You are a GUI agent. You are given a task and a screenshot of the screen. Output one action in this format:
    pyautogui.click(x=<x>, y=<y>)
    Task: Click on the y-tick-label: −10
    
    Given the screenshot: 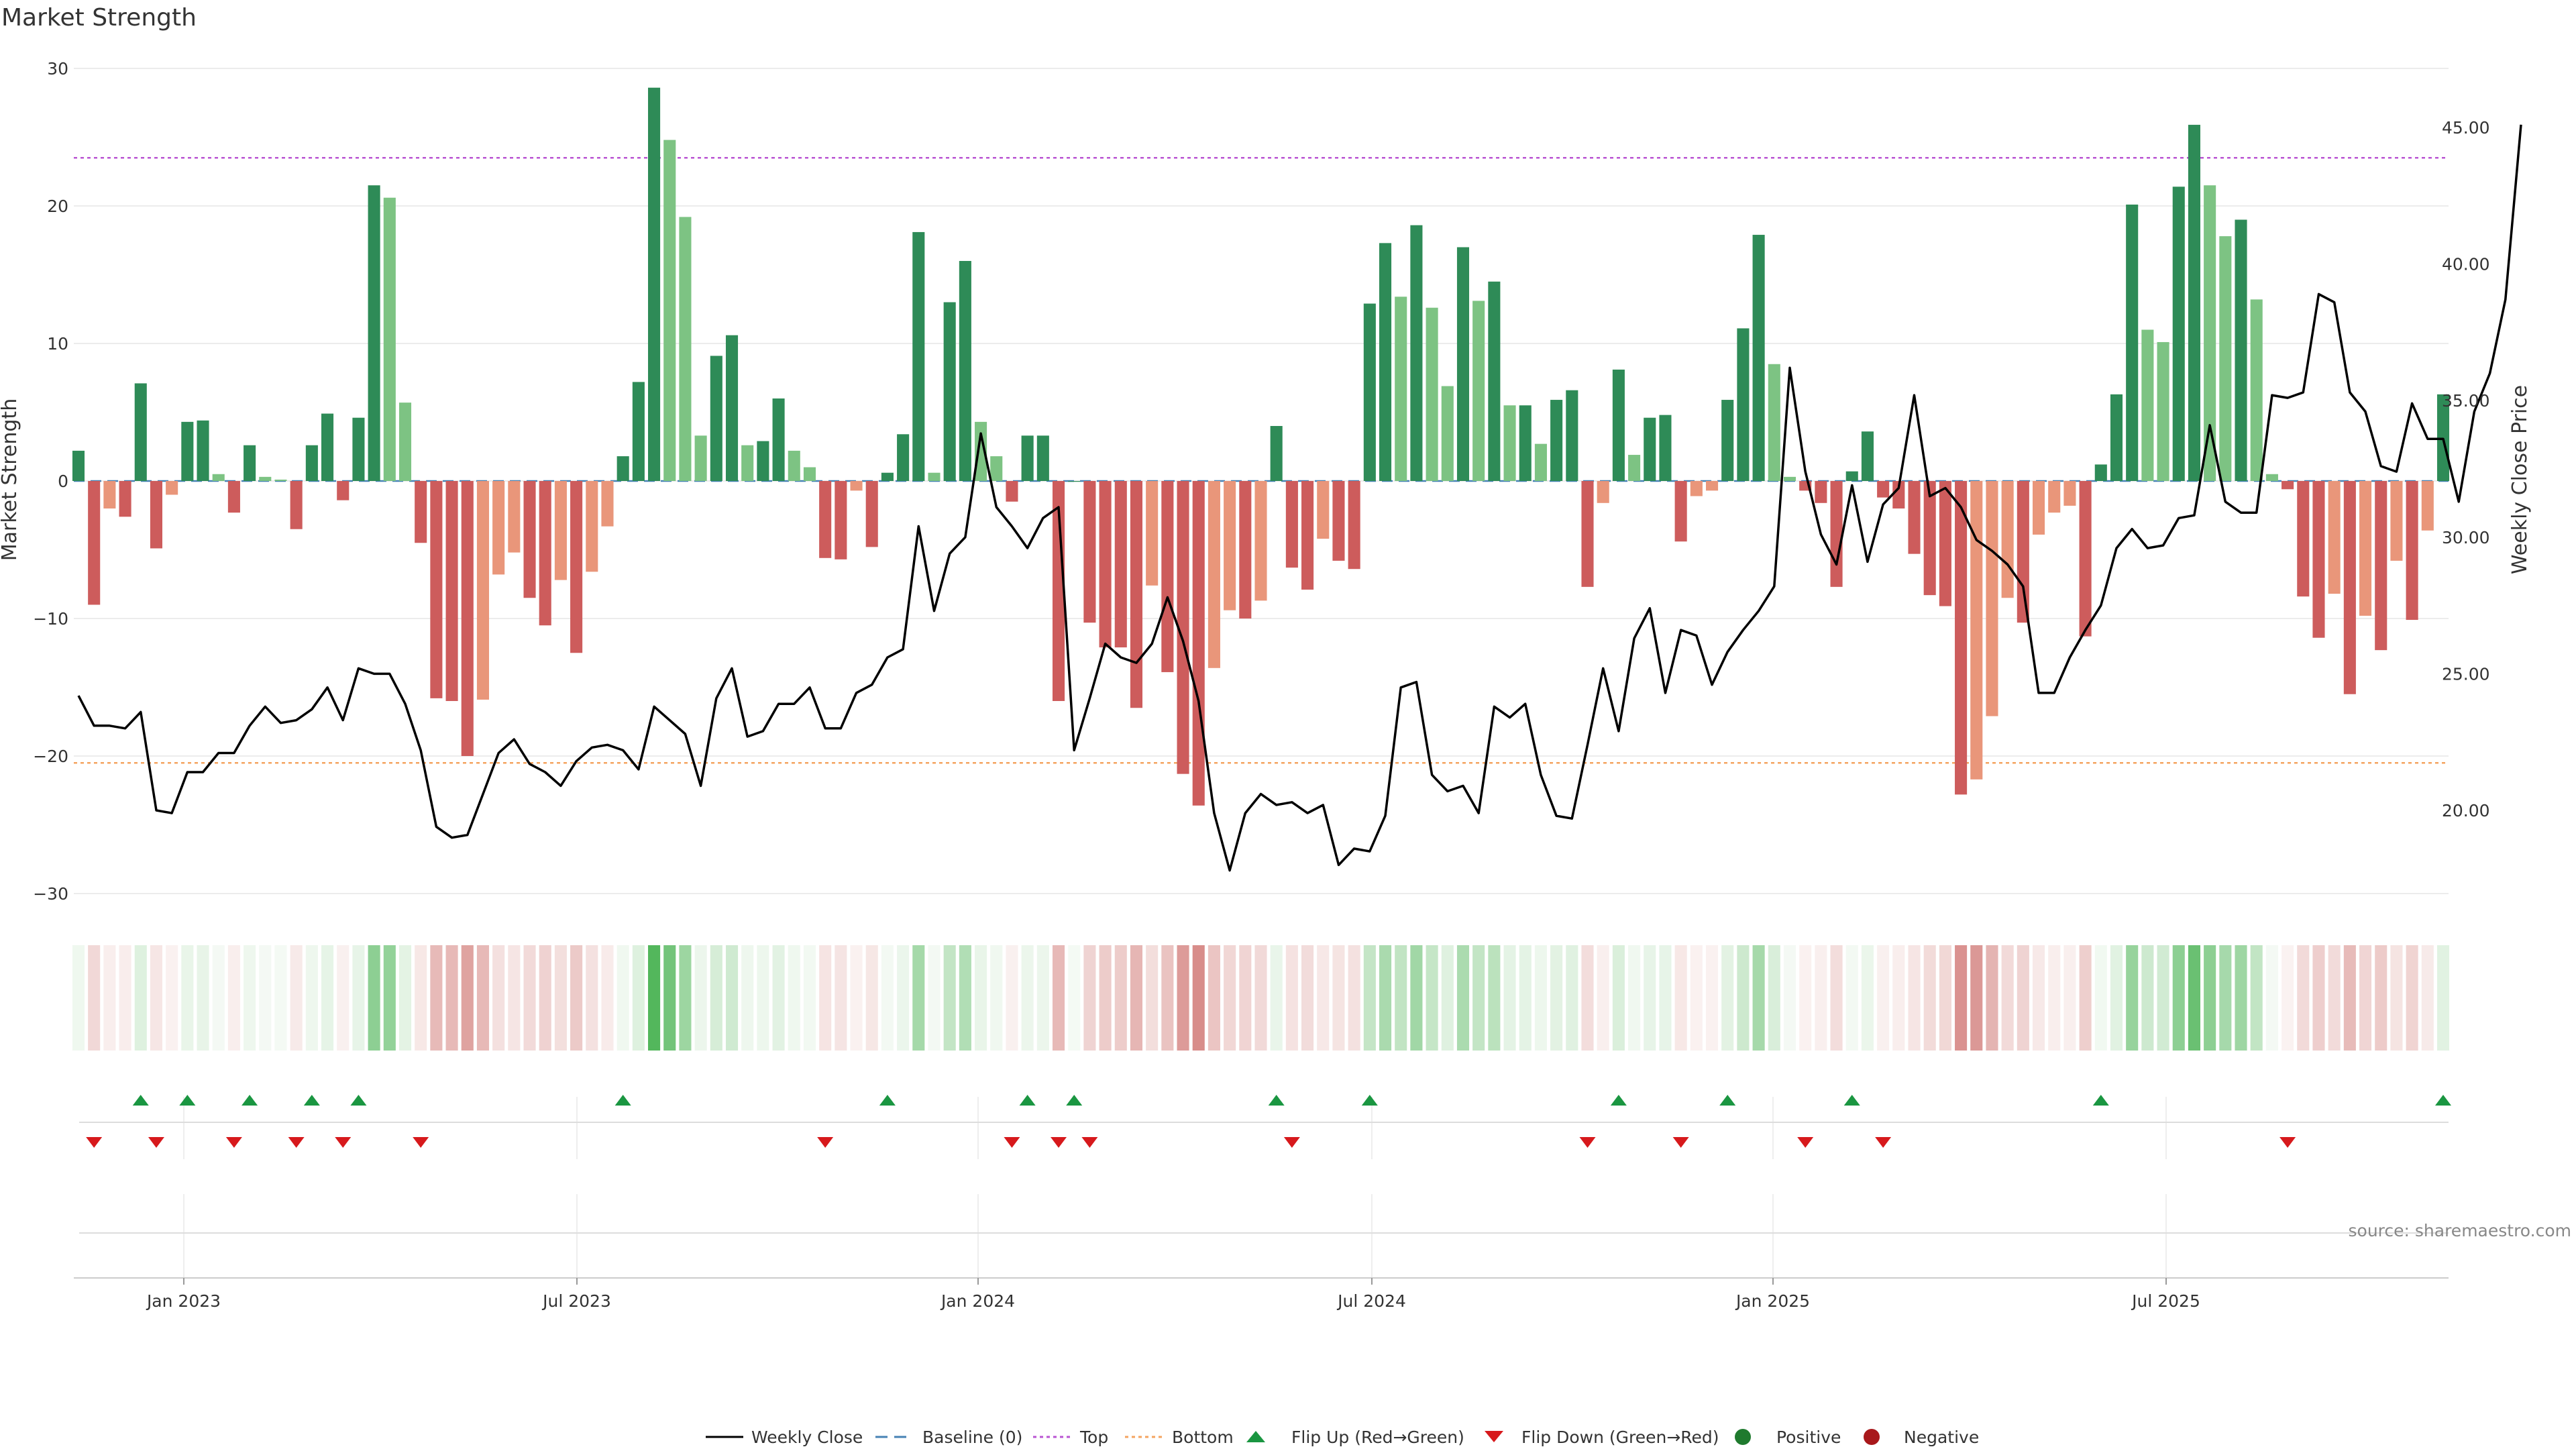 What is the action you would take?
    pyautogui.click(x=50, y=619)
    